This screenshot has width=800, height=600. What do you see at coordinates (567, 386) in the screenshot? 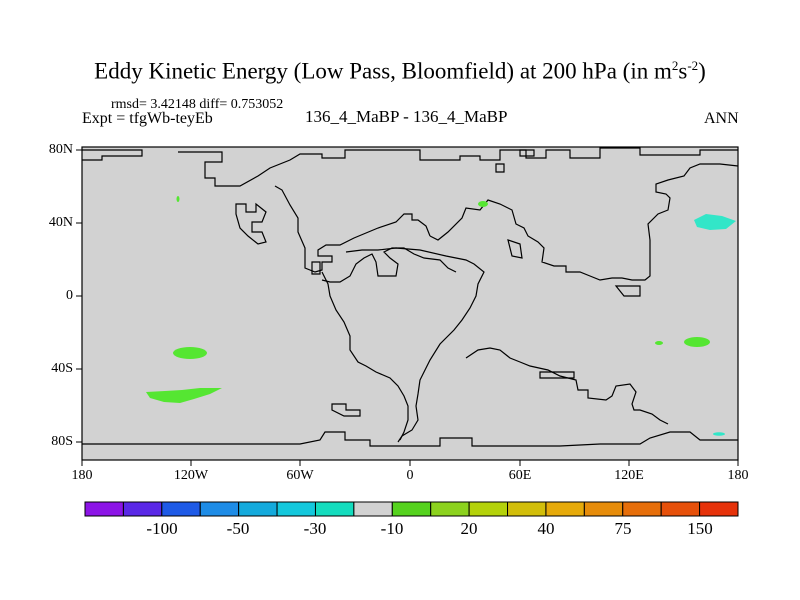
I see `australia-indonesia-outline` at bounding box center [567, 386].